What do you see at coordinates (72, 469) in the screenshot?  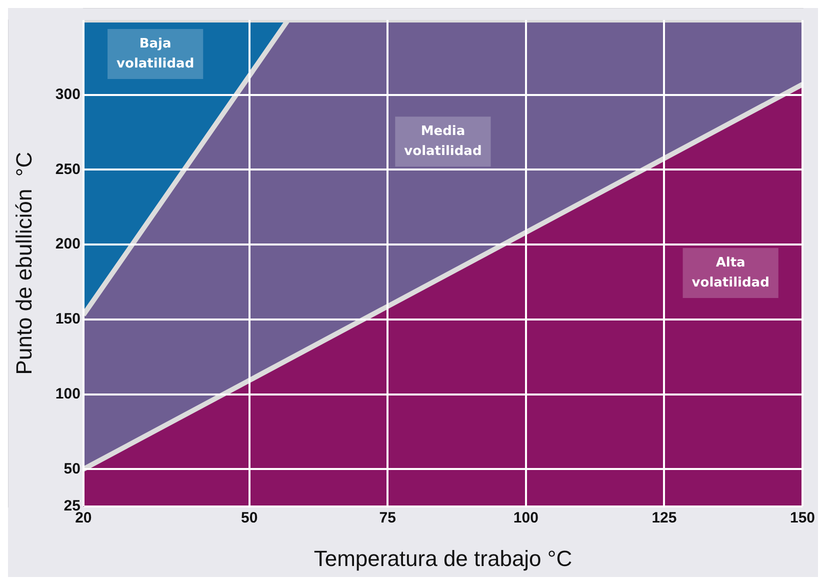 I see `y-tick-label: 50` at bounding box center [72, 469].